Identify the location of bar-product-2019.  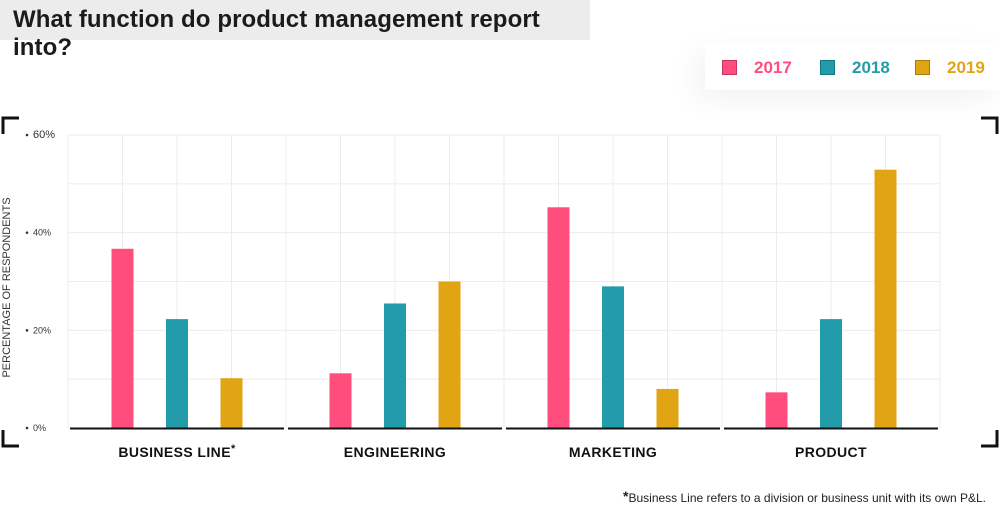
(885, 298).